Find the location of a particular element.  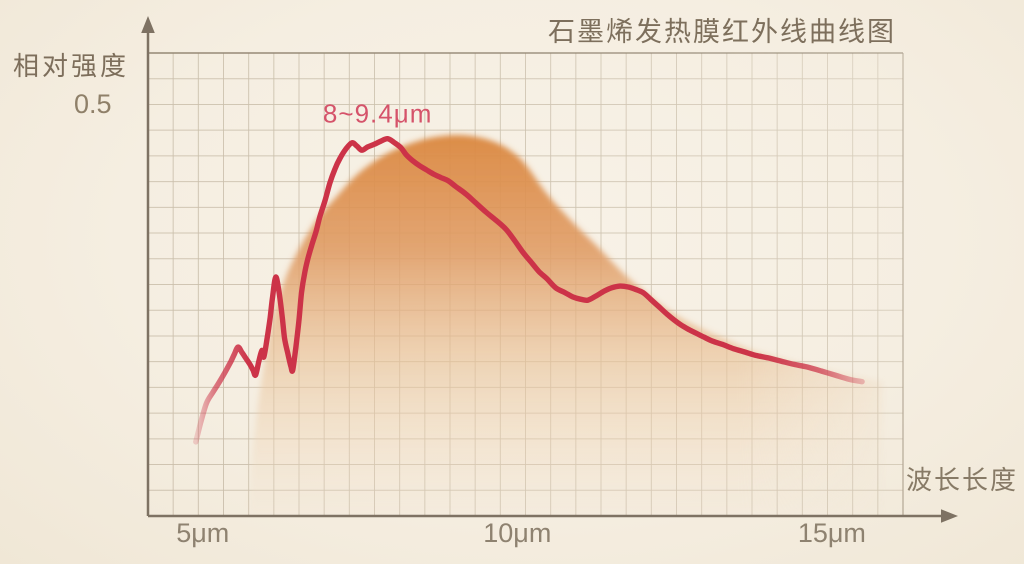

peak-wavelength-annotation: 8~9.4μm is located at coordinates (377, 113).